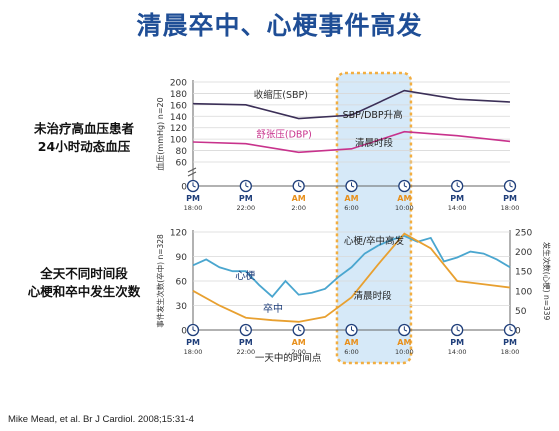  Describe the element at coordinates (84, 273) in the screenshot. I see `bottom-description-line-1: 全天不同时间段` at that location.